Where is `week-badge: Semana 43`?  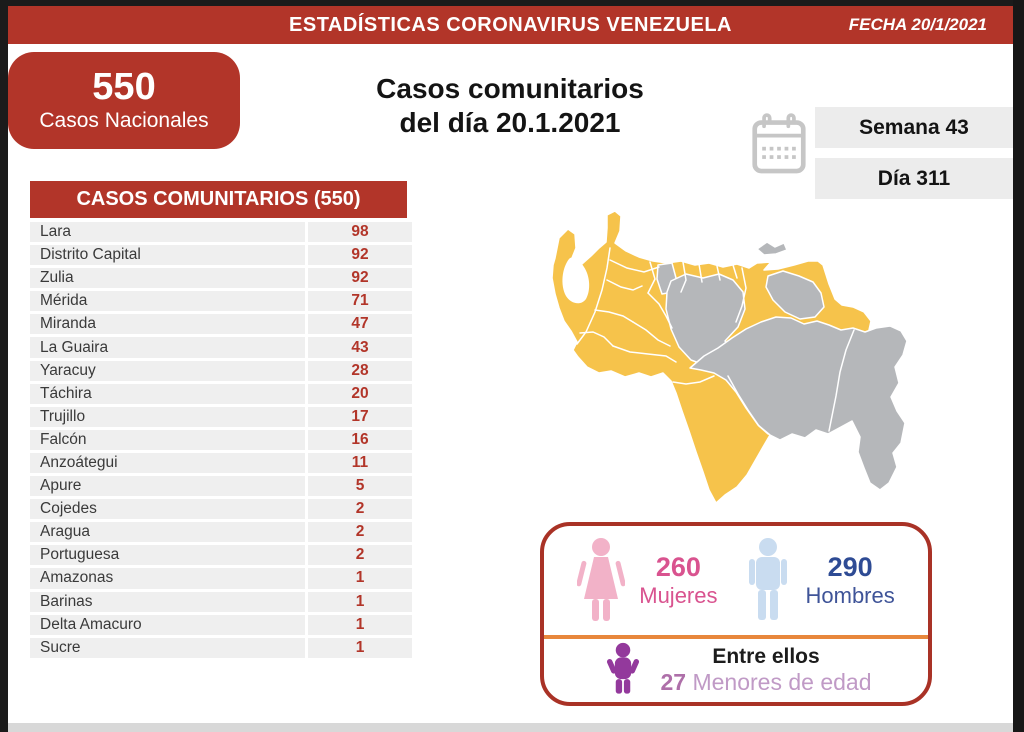
week-badge: Semana 43 is located at coordinates (914, 127).